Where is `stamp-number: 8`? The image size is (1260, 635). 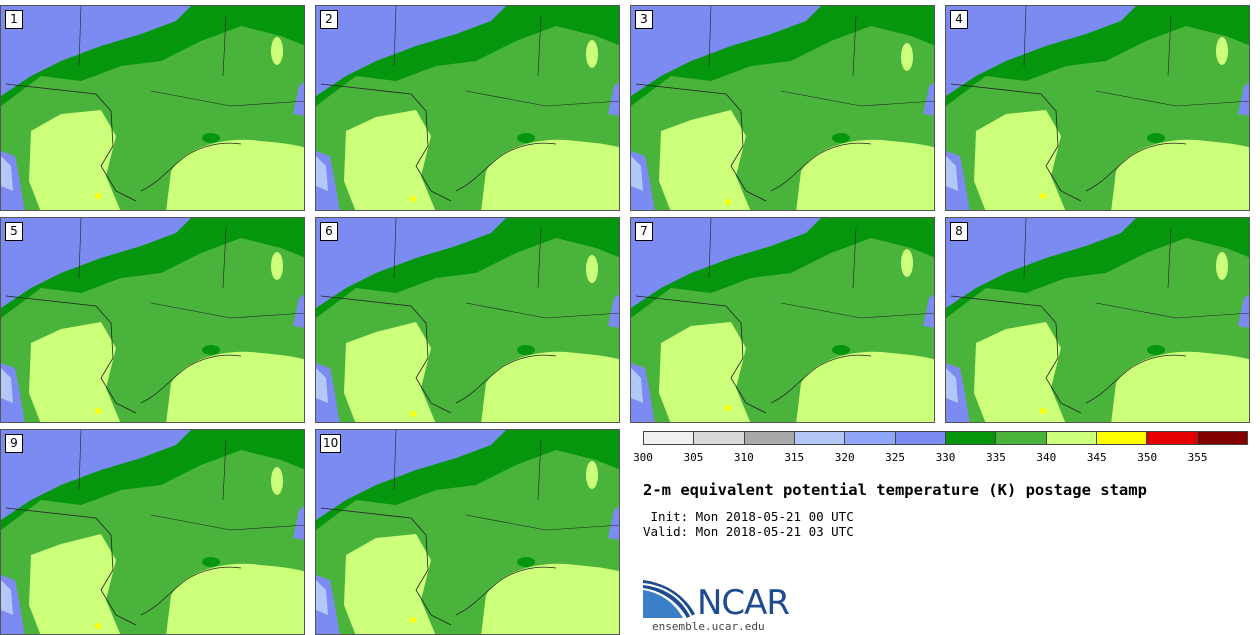
stamp-number: 8 is located at coordinates (959, 231).